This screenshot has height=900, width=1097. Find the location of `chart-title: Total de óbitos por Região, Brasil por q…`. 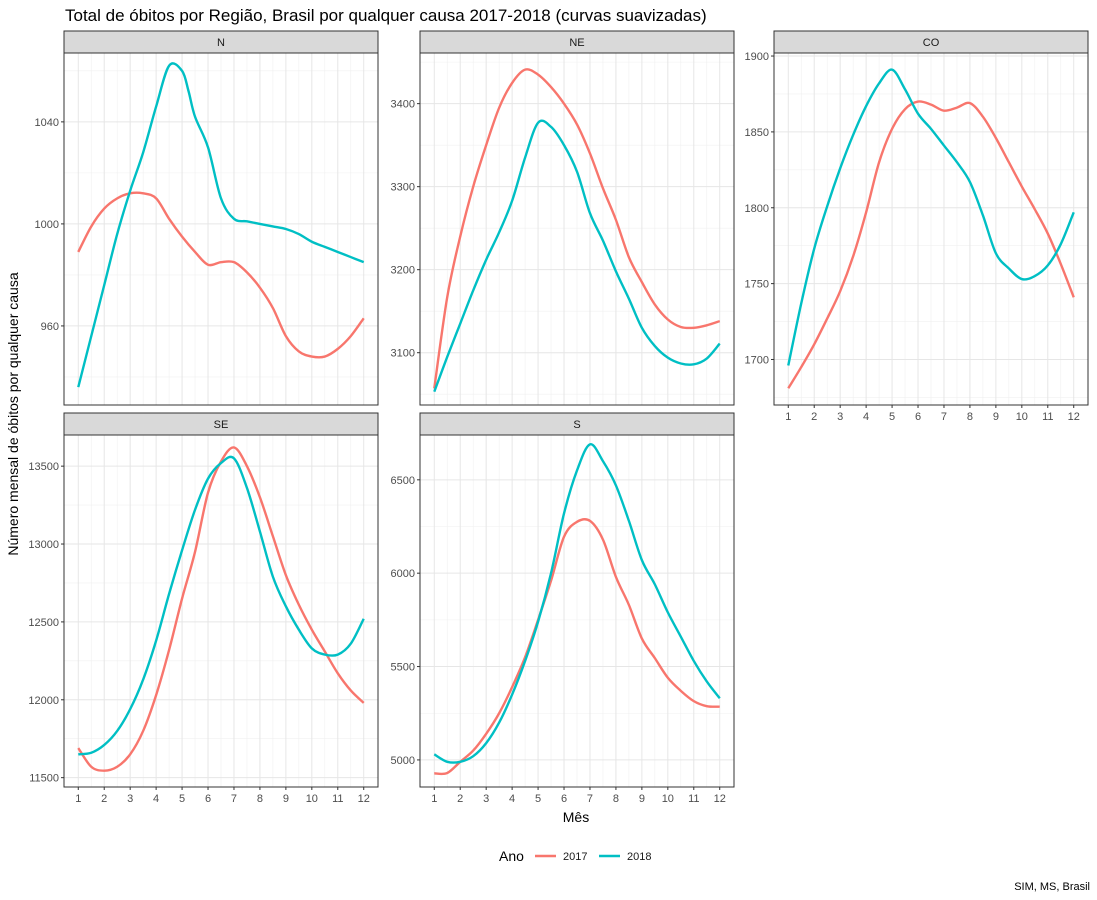

chart-title: Total de óbitos por Região, Brasil por q… is located at coordinates (386, 15).